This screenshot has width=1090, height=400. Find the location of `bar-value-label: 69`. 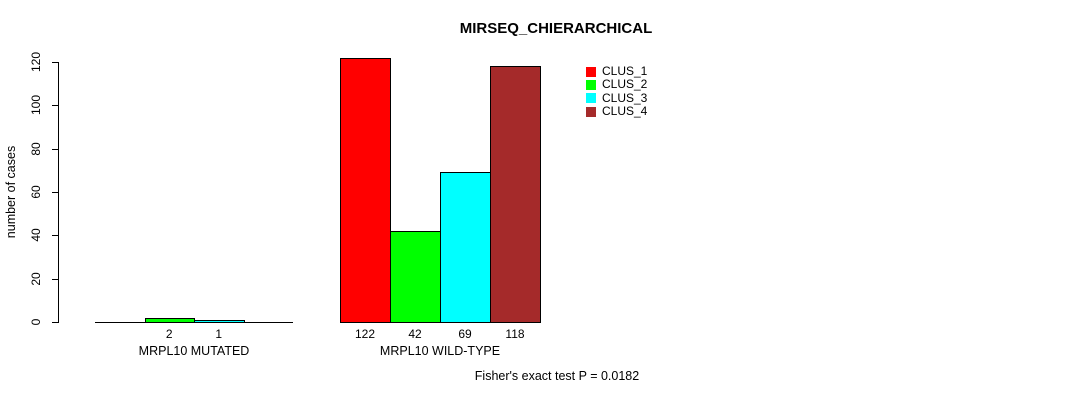

bar-value-label: 69 is located at coordinates (465, 334).